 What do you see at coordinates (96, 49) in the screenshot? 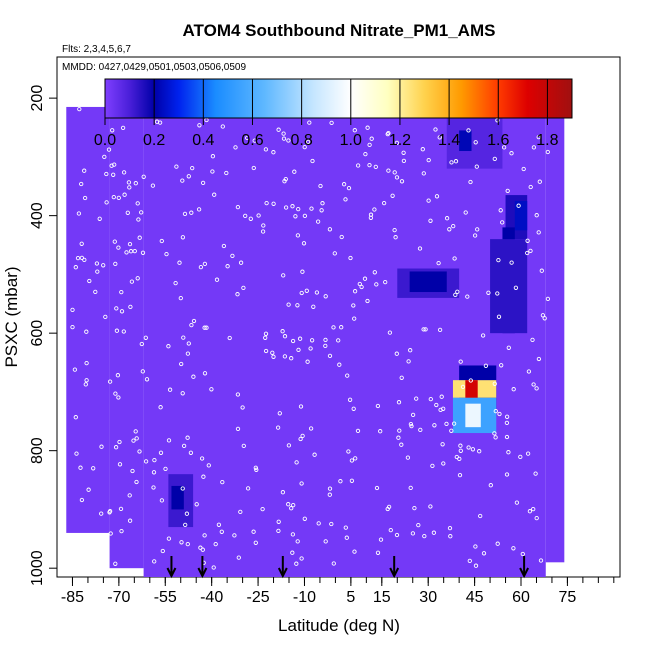
I see `flights-note: Flts: 2,3,4,5,6,7` at bounding box center [96, 49].